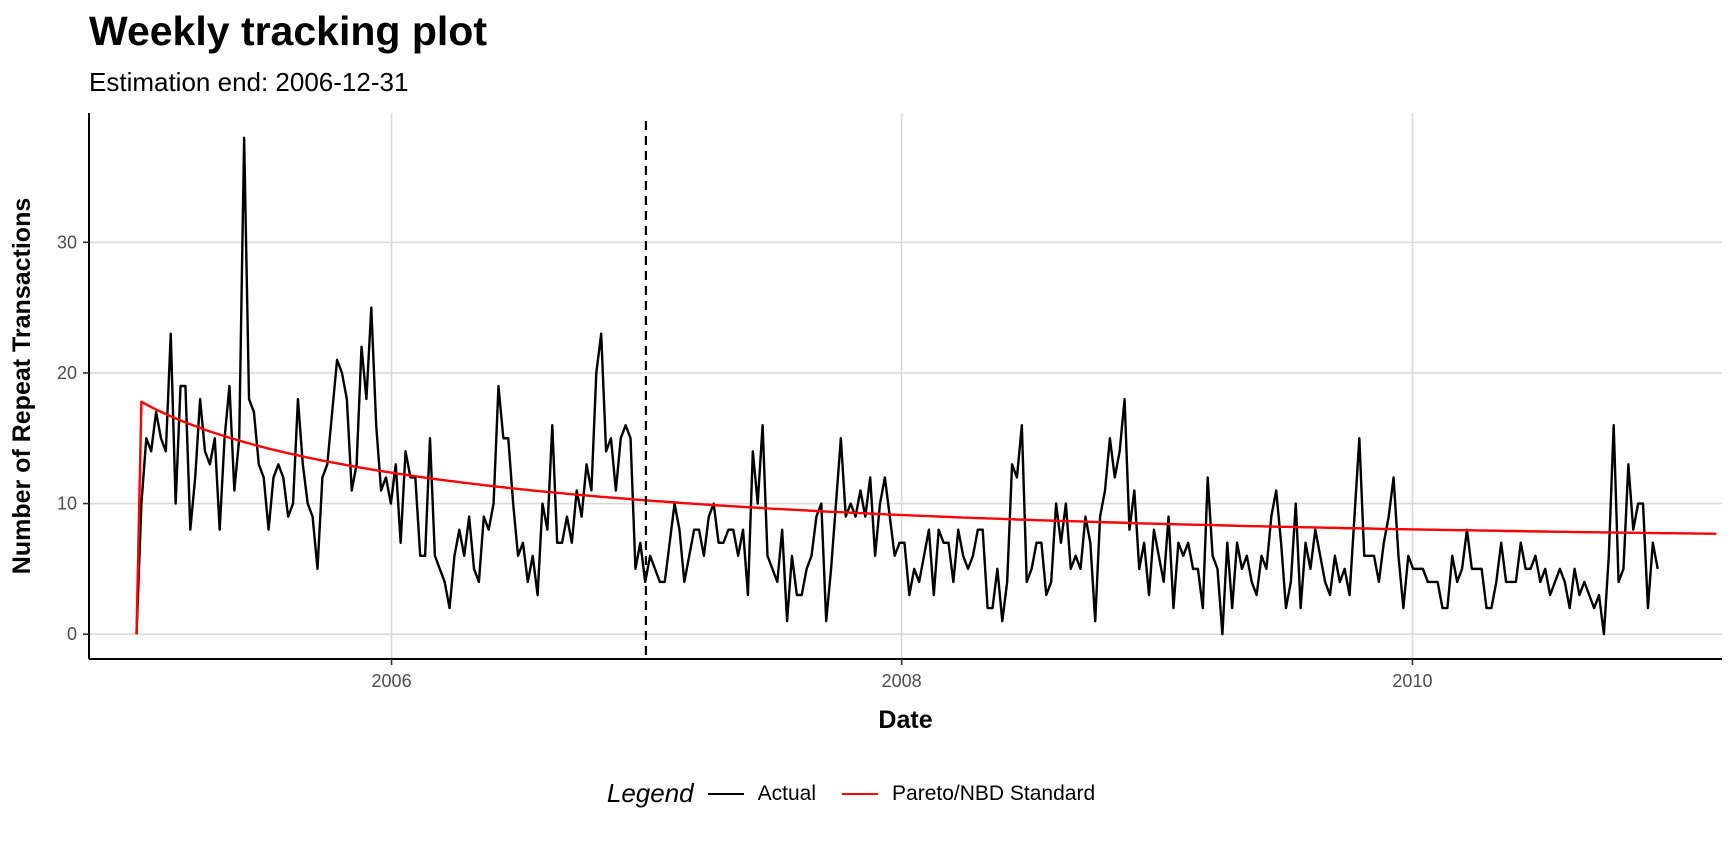 The height and width of the screenshot is (844, 1728). Describe the element at coordinates (725, 793) in the screenshot. I see `legend-key-actual` at that location.